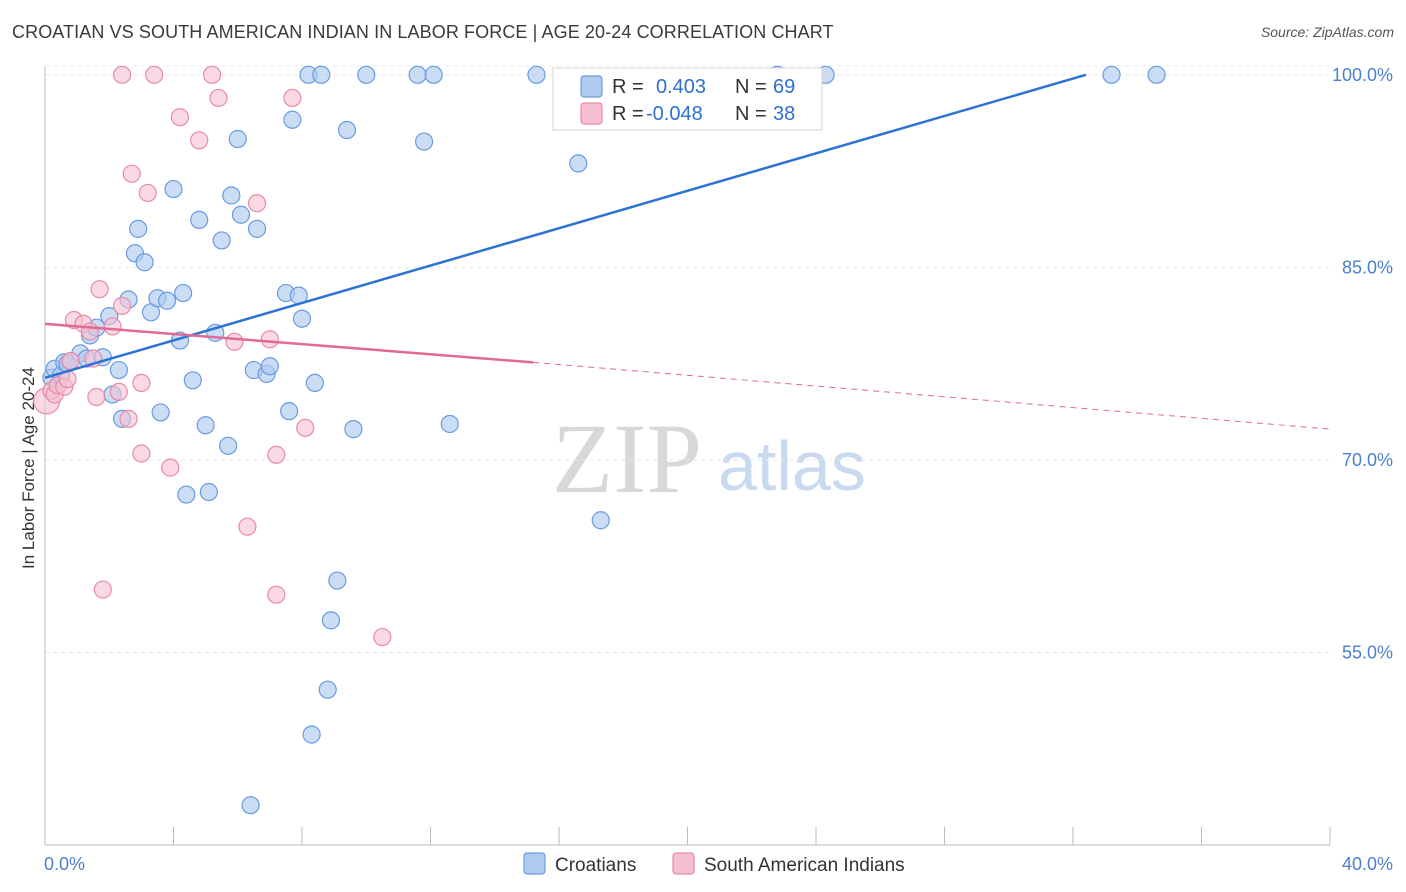 The image size is (1406, 892). Describe the element at coordinates (595, 865) in the screenshot. I see `legend-croatians-label: Croatians` at that location.